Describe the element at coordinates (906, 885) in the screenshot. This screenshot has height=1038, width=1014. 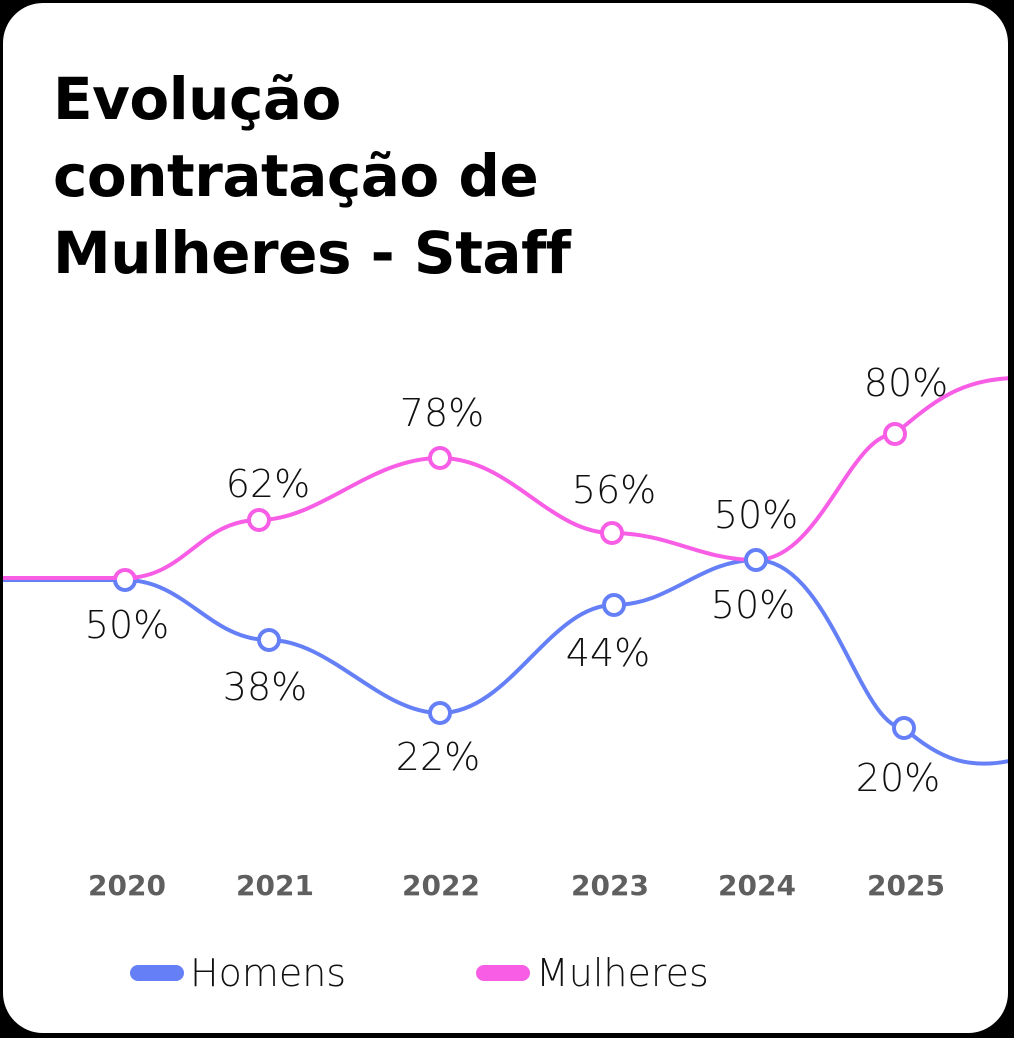
I see `x-tick-2025: 2025` at that location.